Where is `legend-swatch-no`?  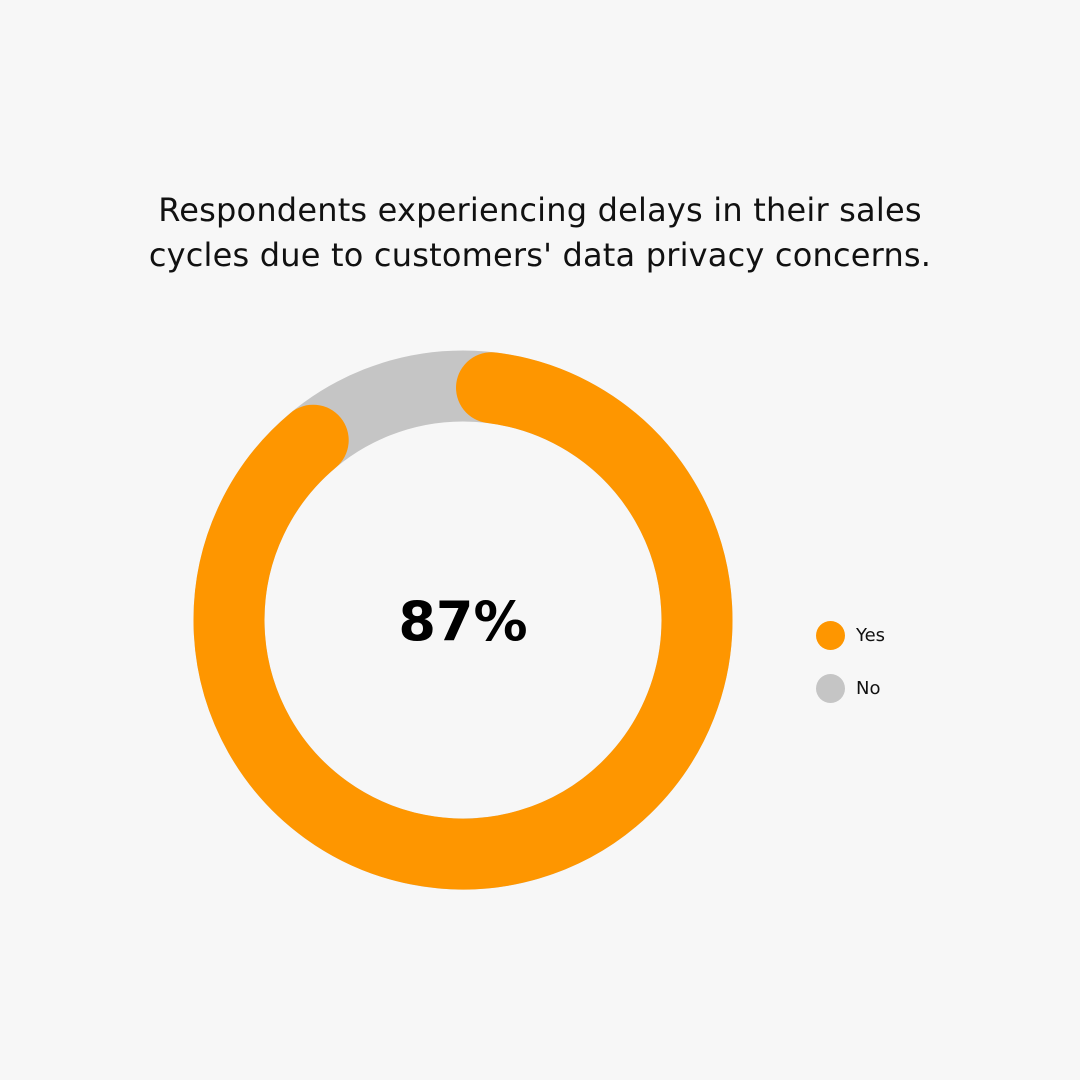
legend-swatch-no is located at coordinates (830, 688).